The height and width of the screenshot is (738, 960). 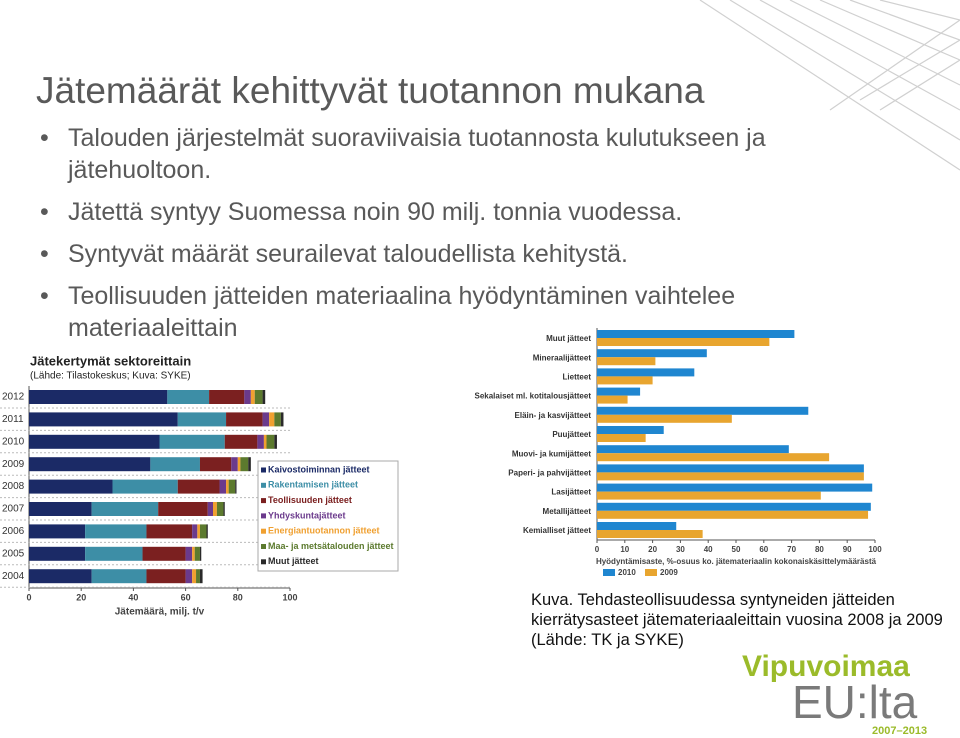 What do you see at coordinates (553, 415) in the screenshot?
I see `category-label: Eläin- ja kasvijätteet` at bounding box center [553, 415].